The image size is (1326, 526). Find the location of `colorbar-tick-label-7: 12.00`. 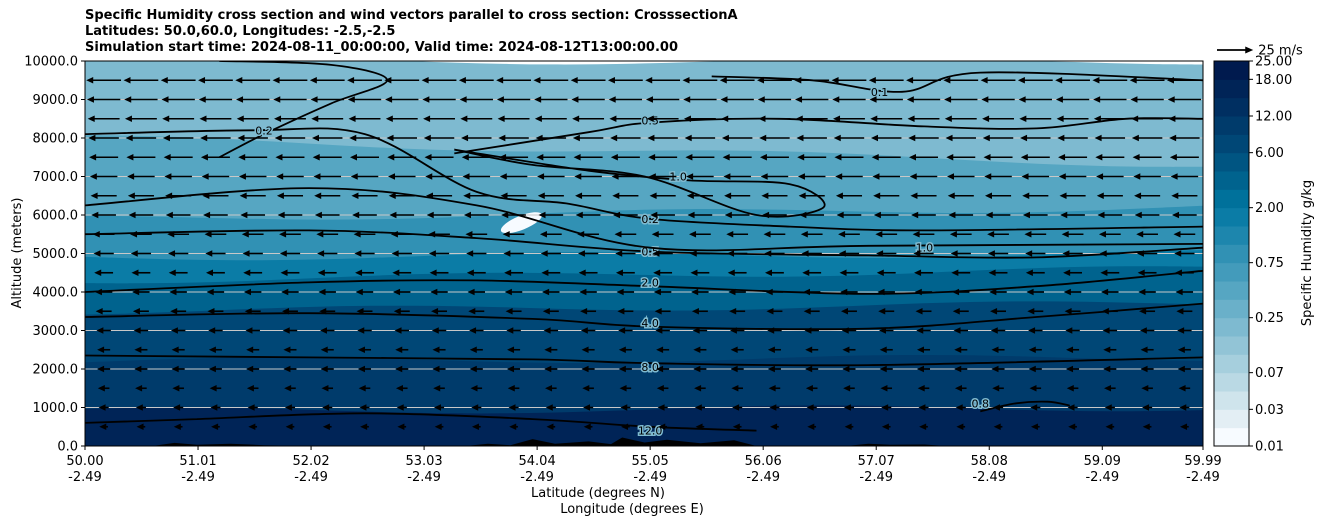

colorbar-tick-label-7: 12.00 is located at coordinates (1273, 117).